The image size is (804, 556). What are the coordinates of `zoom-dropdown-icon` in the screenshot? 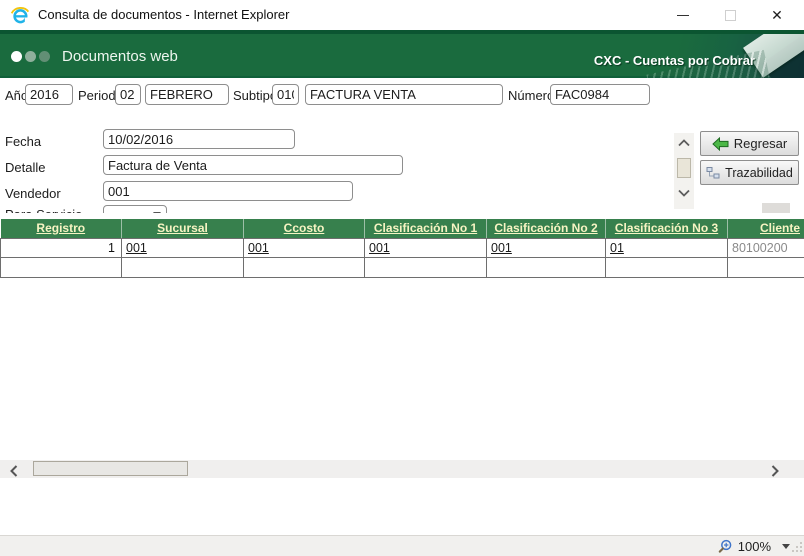 It's located at (786, 546).